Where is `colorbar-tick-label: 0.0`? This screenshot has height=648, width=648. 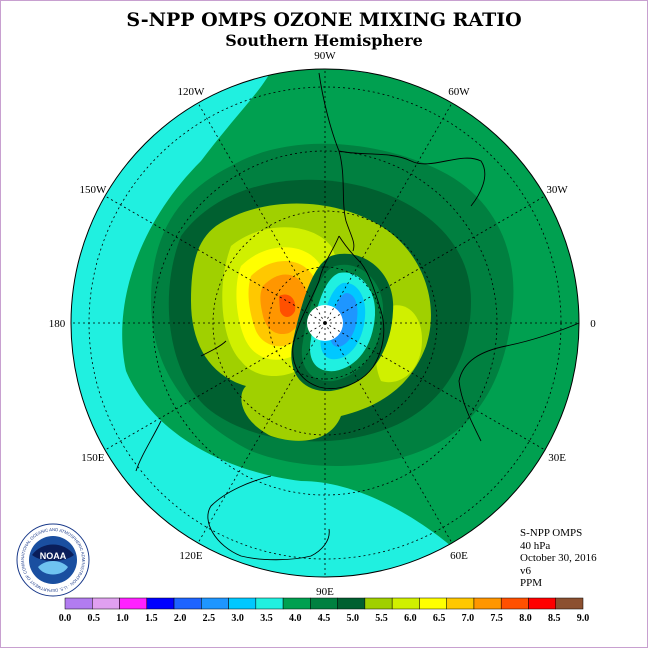
colorbar-tick-label: 0.0 is located at coordinates (65, 618).